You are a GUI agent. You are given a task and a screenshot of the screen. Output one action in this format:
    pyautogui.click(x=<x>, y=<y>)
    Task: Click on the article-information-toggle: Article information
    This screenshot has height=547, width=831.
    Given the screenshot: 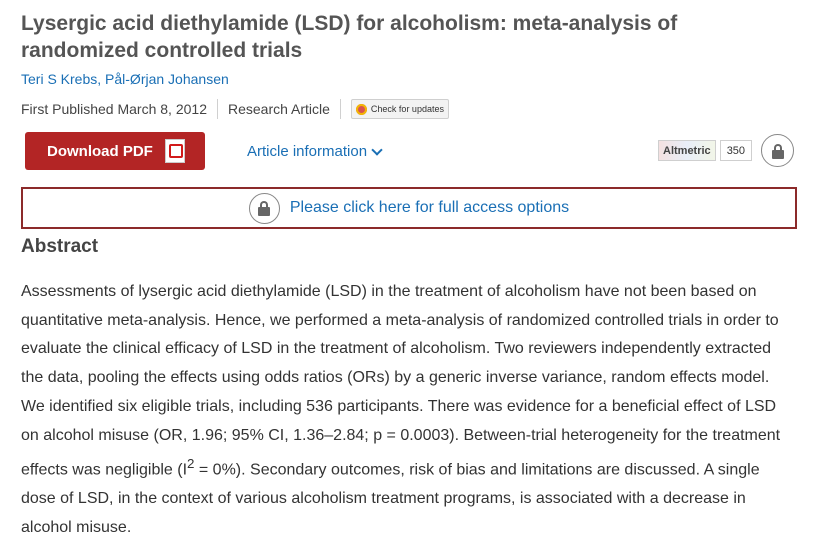 What is the action you would take?
    pyautogui.click(x=315, y=151)
    